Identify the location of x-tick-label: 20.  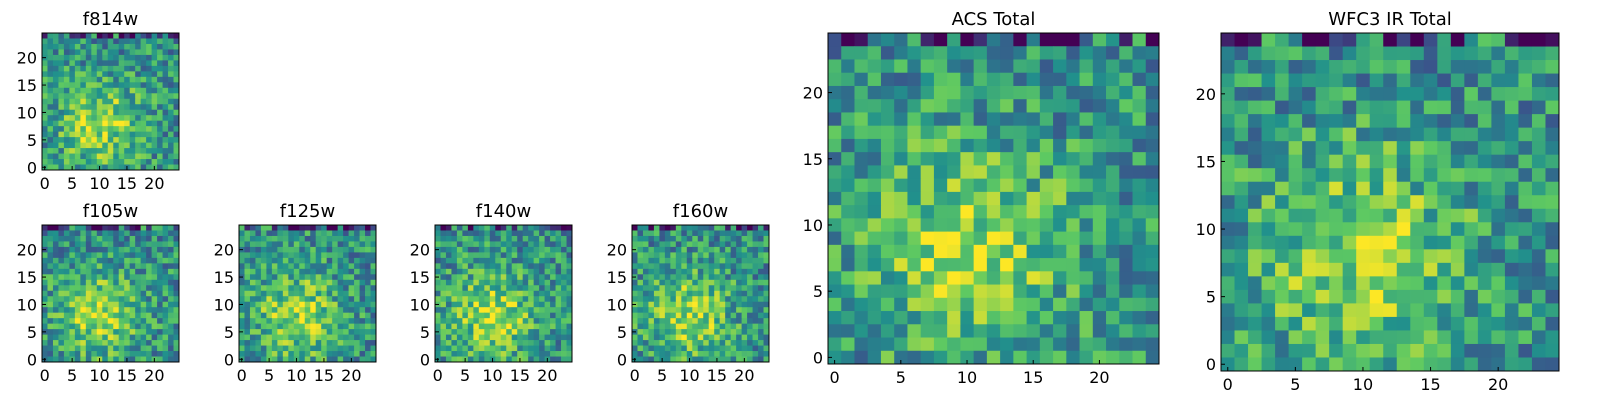
(154, 375).